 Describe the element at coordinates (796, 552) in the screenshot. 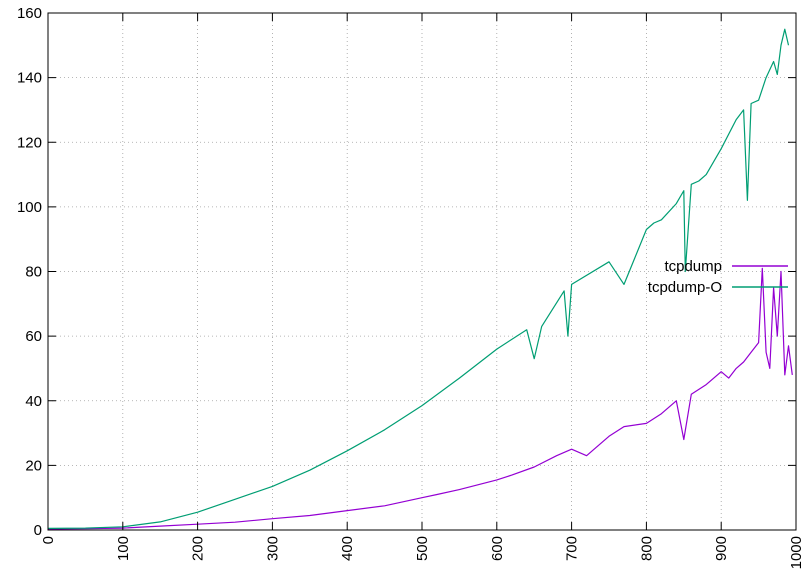

I see `x-tick-label: 1000` at that location.